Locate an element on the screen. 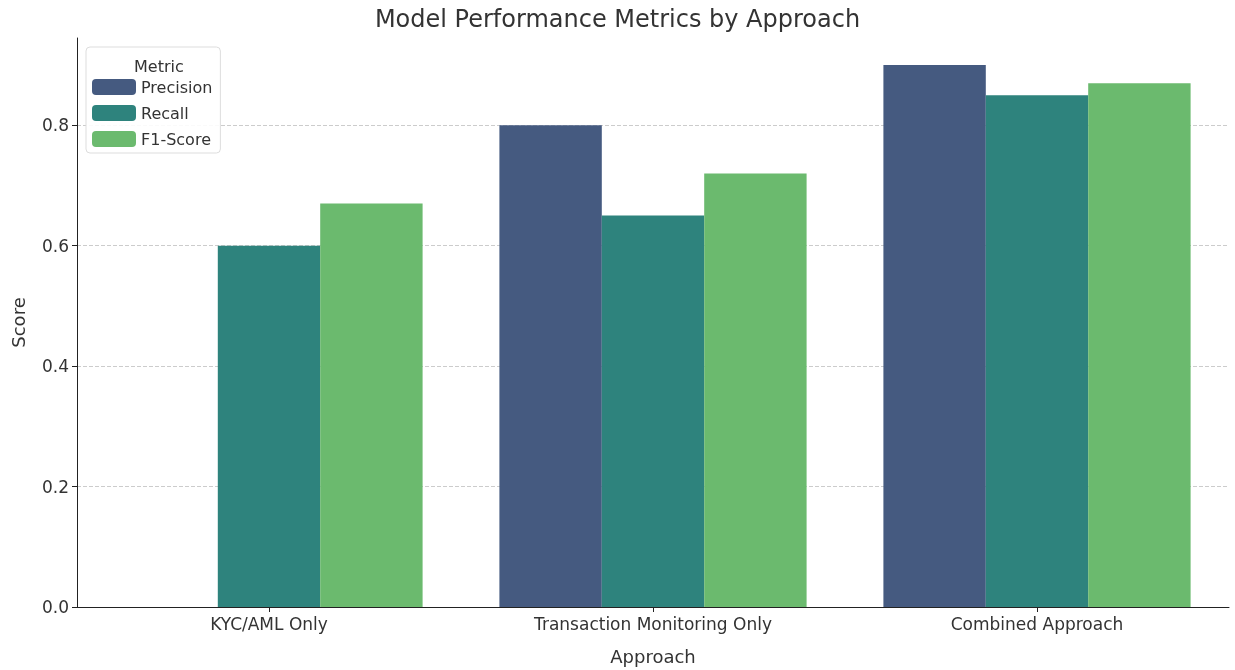  legend-label: Recall is located at coordinates (165, 113).